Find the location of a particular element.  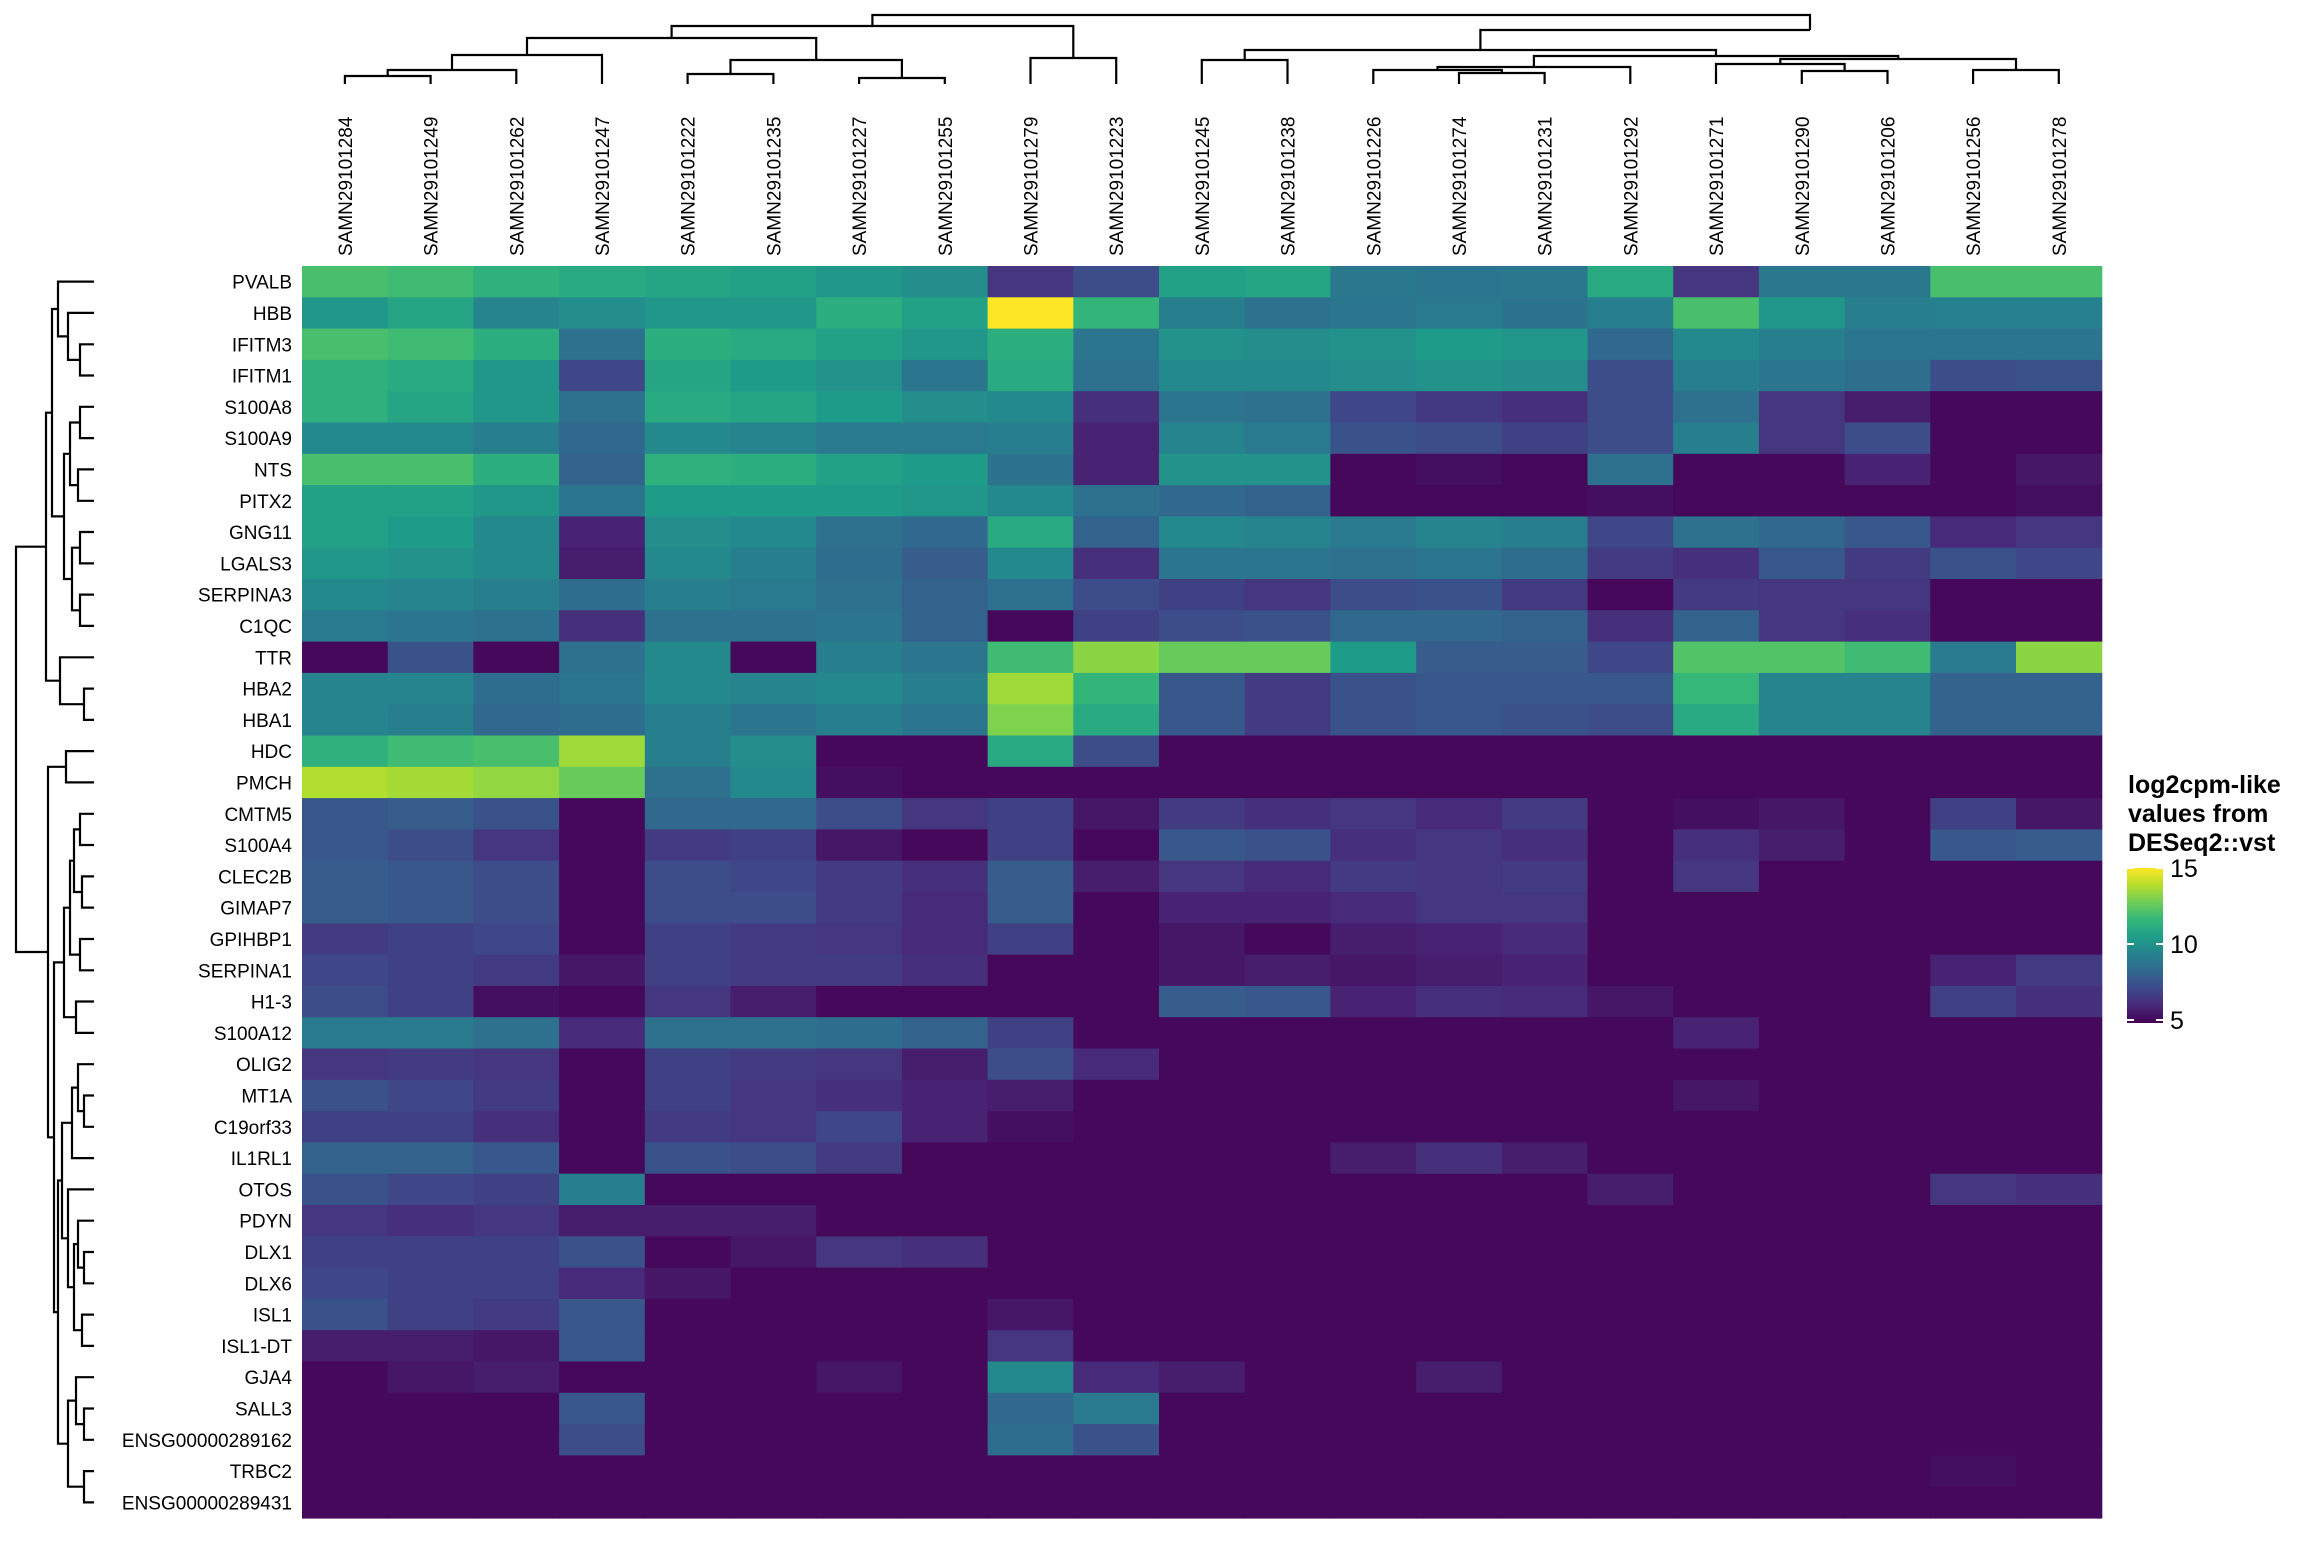

legend-tick-label: 15 is located at coordinates (2184, 869).